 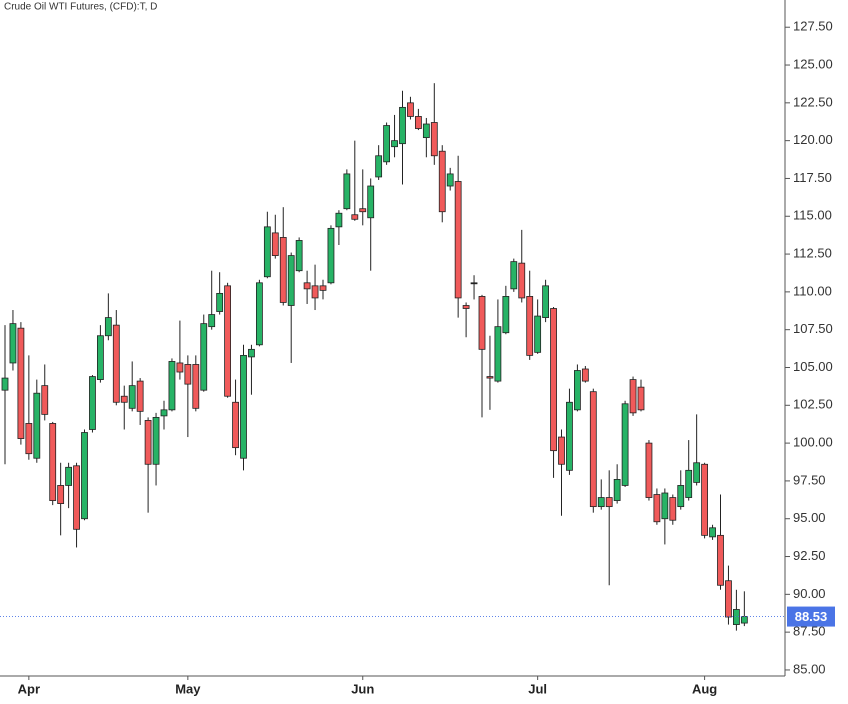 What do you see at coordinates (537, 688) in the screenshot?
I see `x-tick-label: Jul` at bounding box center [537, 688].